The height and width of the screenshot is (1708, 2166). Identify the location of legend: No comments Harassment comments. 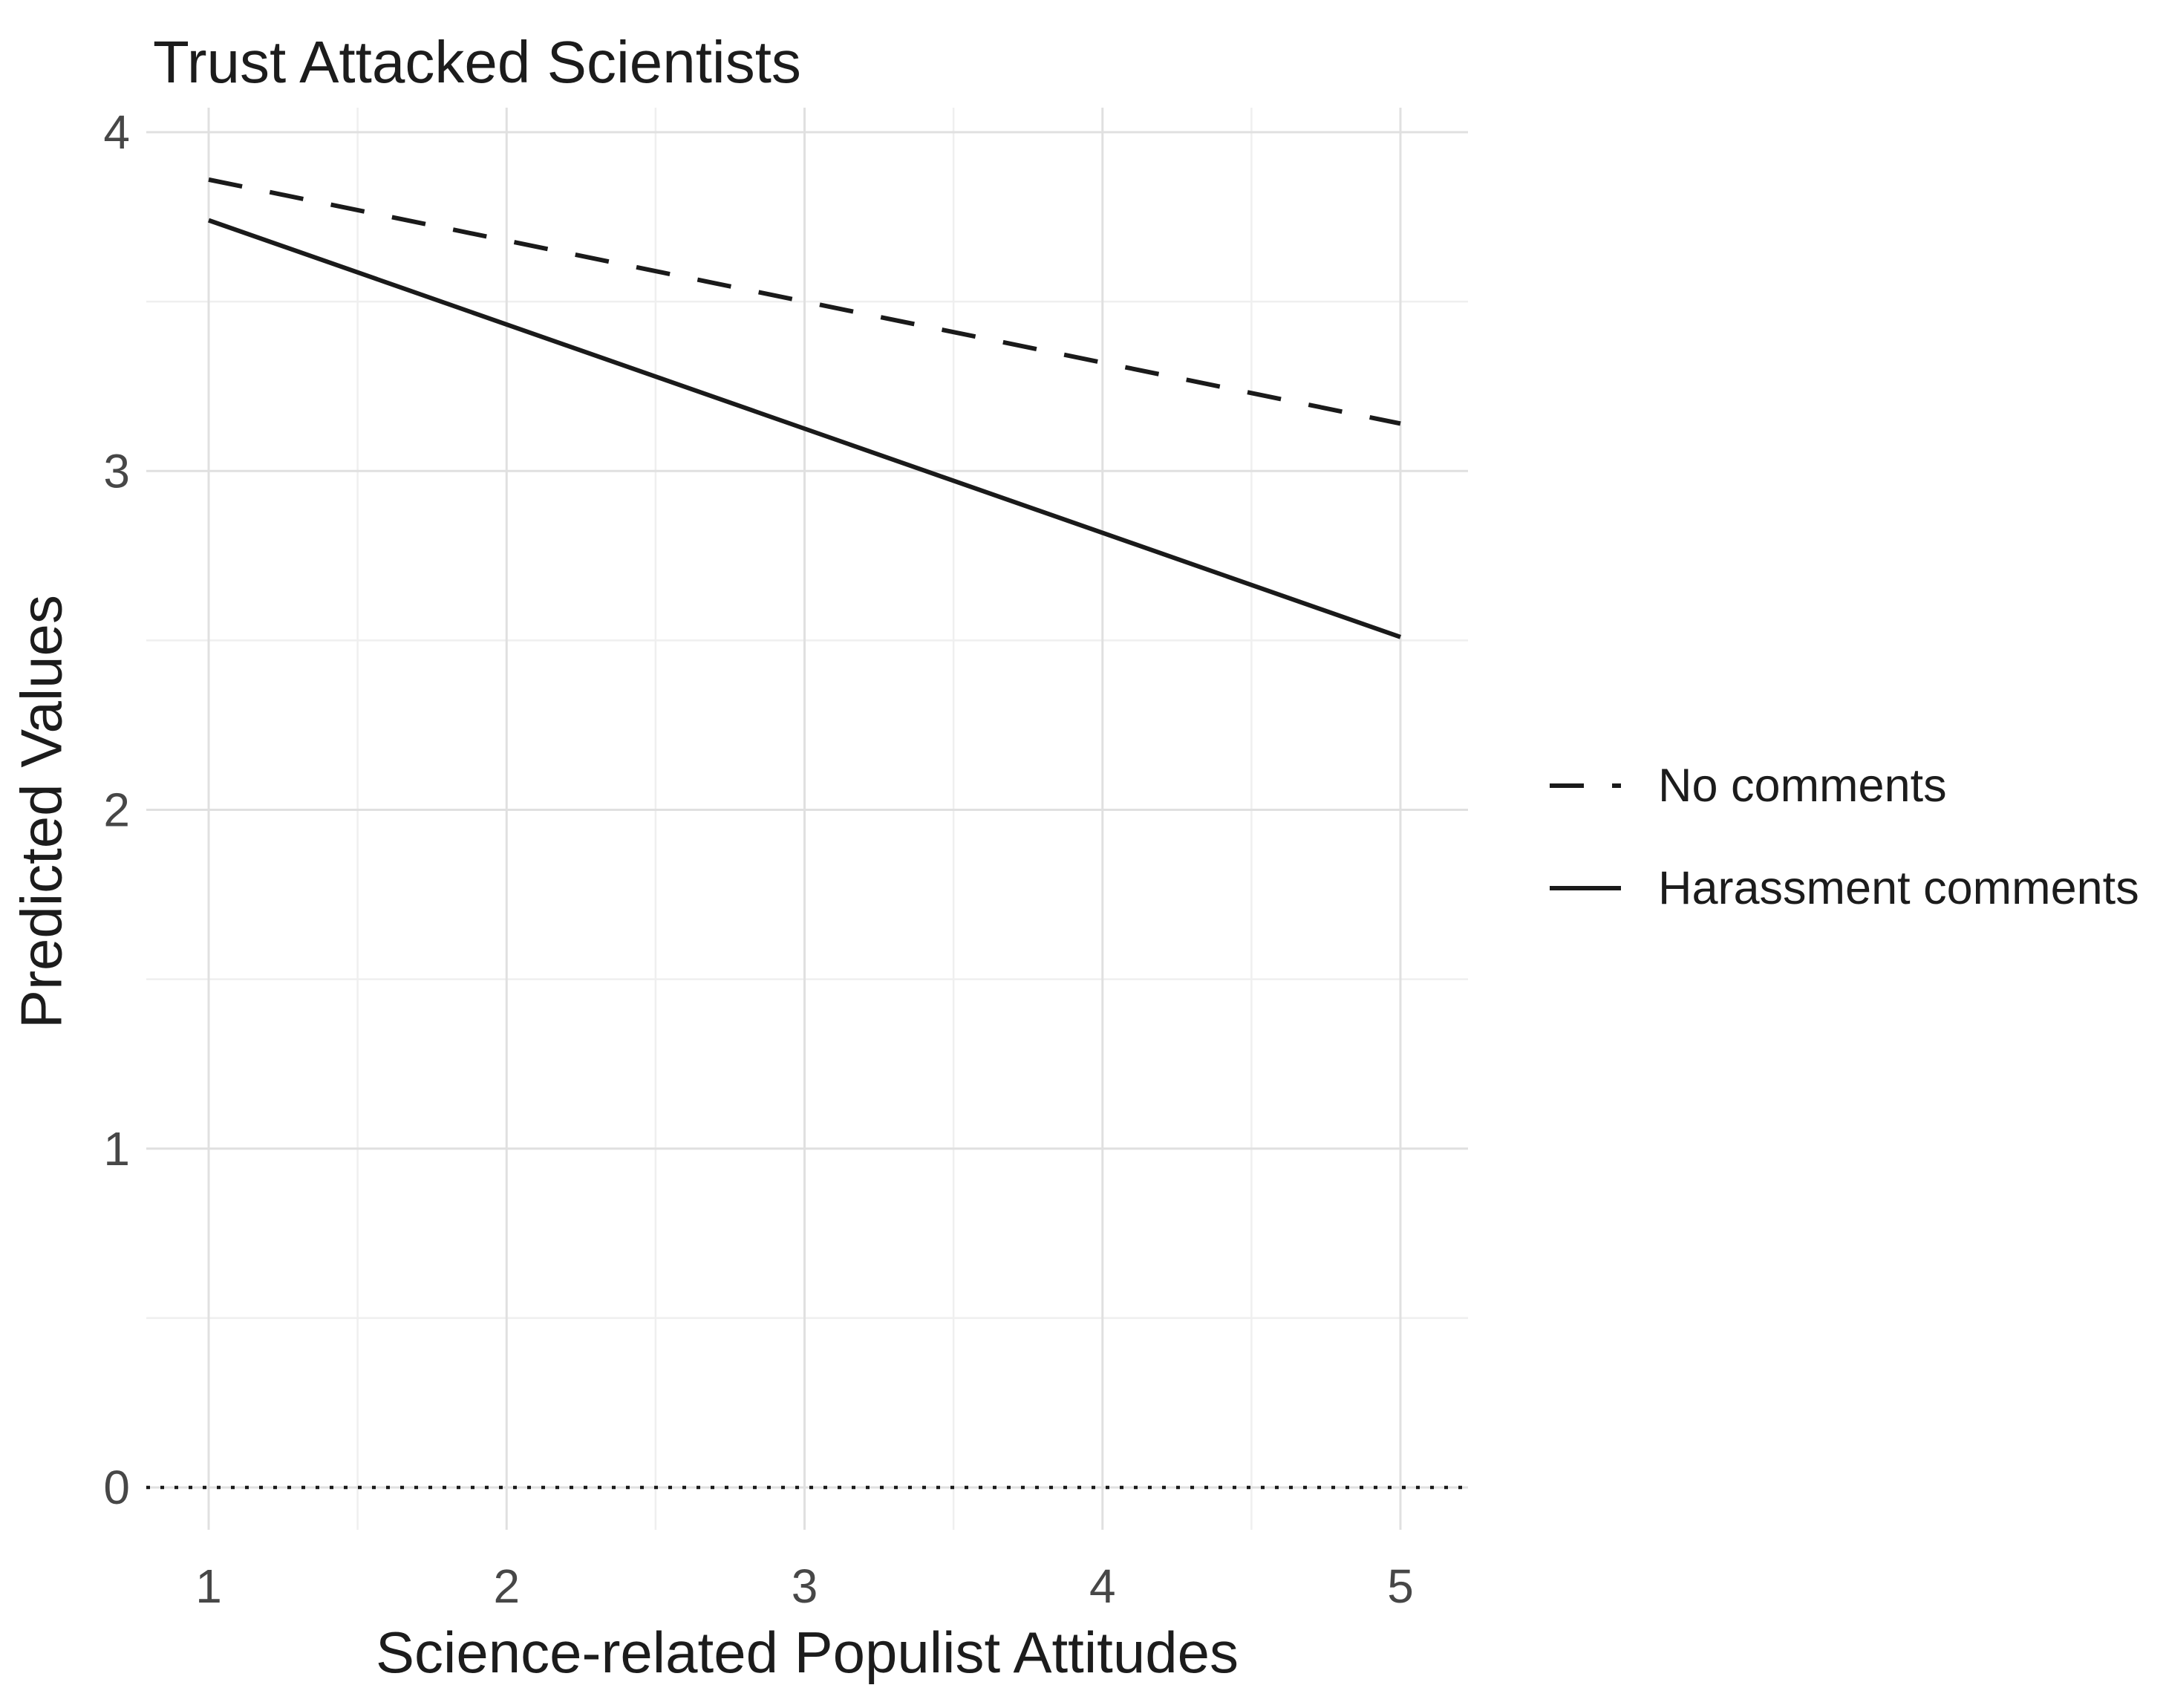
(1843, 837).